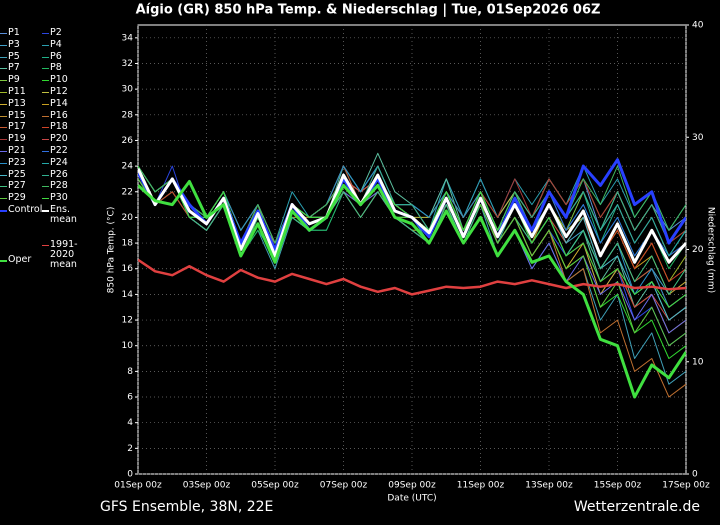 The height and width of the screenshot is (525, 720). I want to click on legend-entry: P18, so click(55, 127).